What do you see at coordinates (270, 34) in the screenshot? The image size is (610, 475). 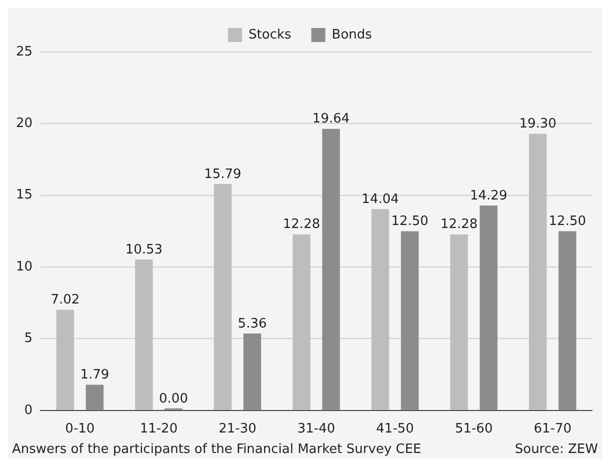 I see `legend-label: Stocks` at bounding box center [270, 34].